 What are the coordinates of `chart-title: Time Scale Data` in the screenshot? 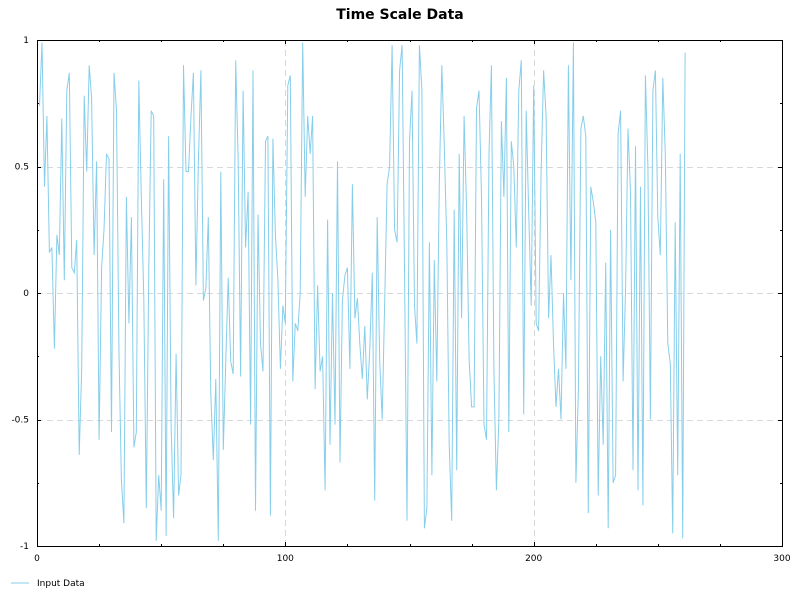 It's located at (400, 15).